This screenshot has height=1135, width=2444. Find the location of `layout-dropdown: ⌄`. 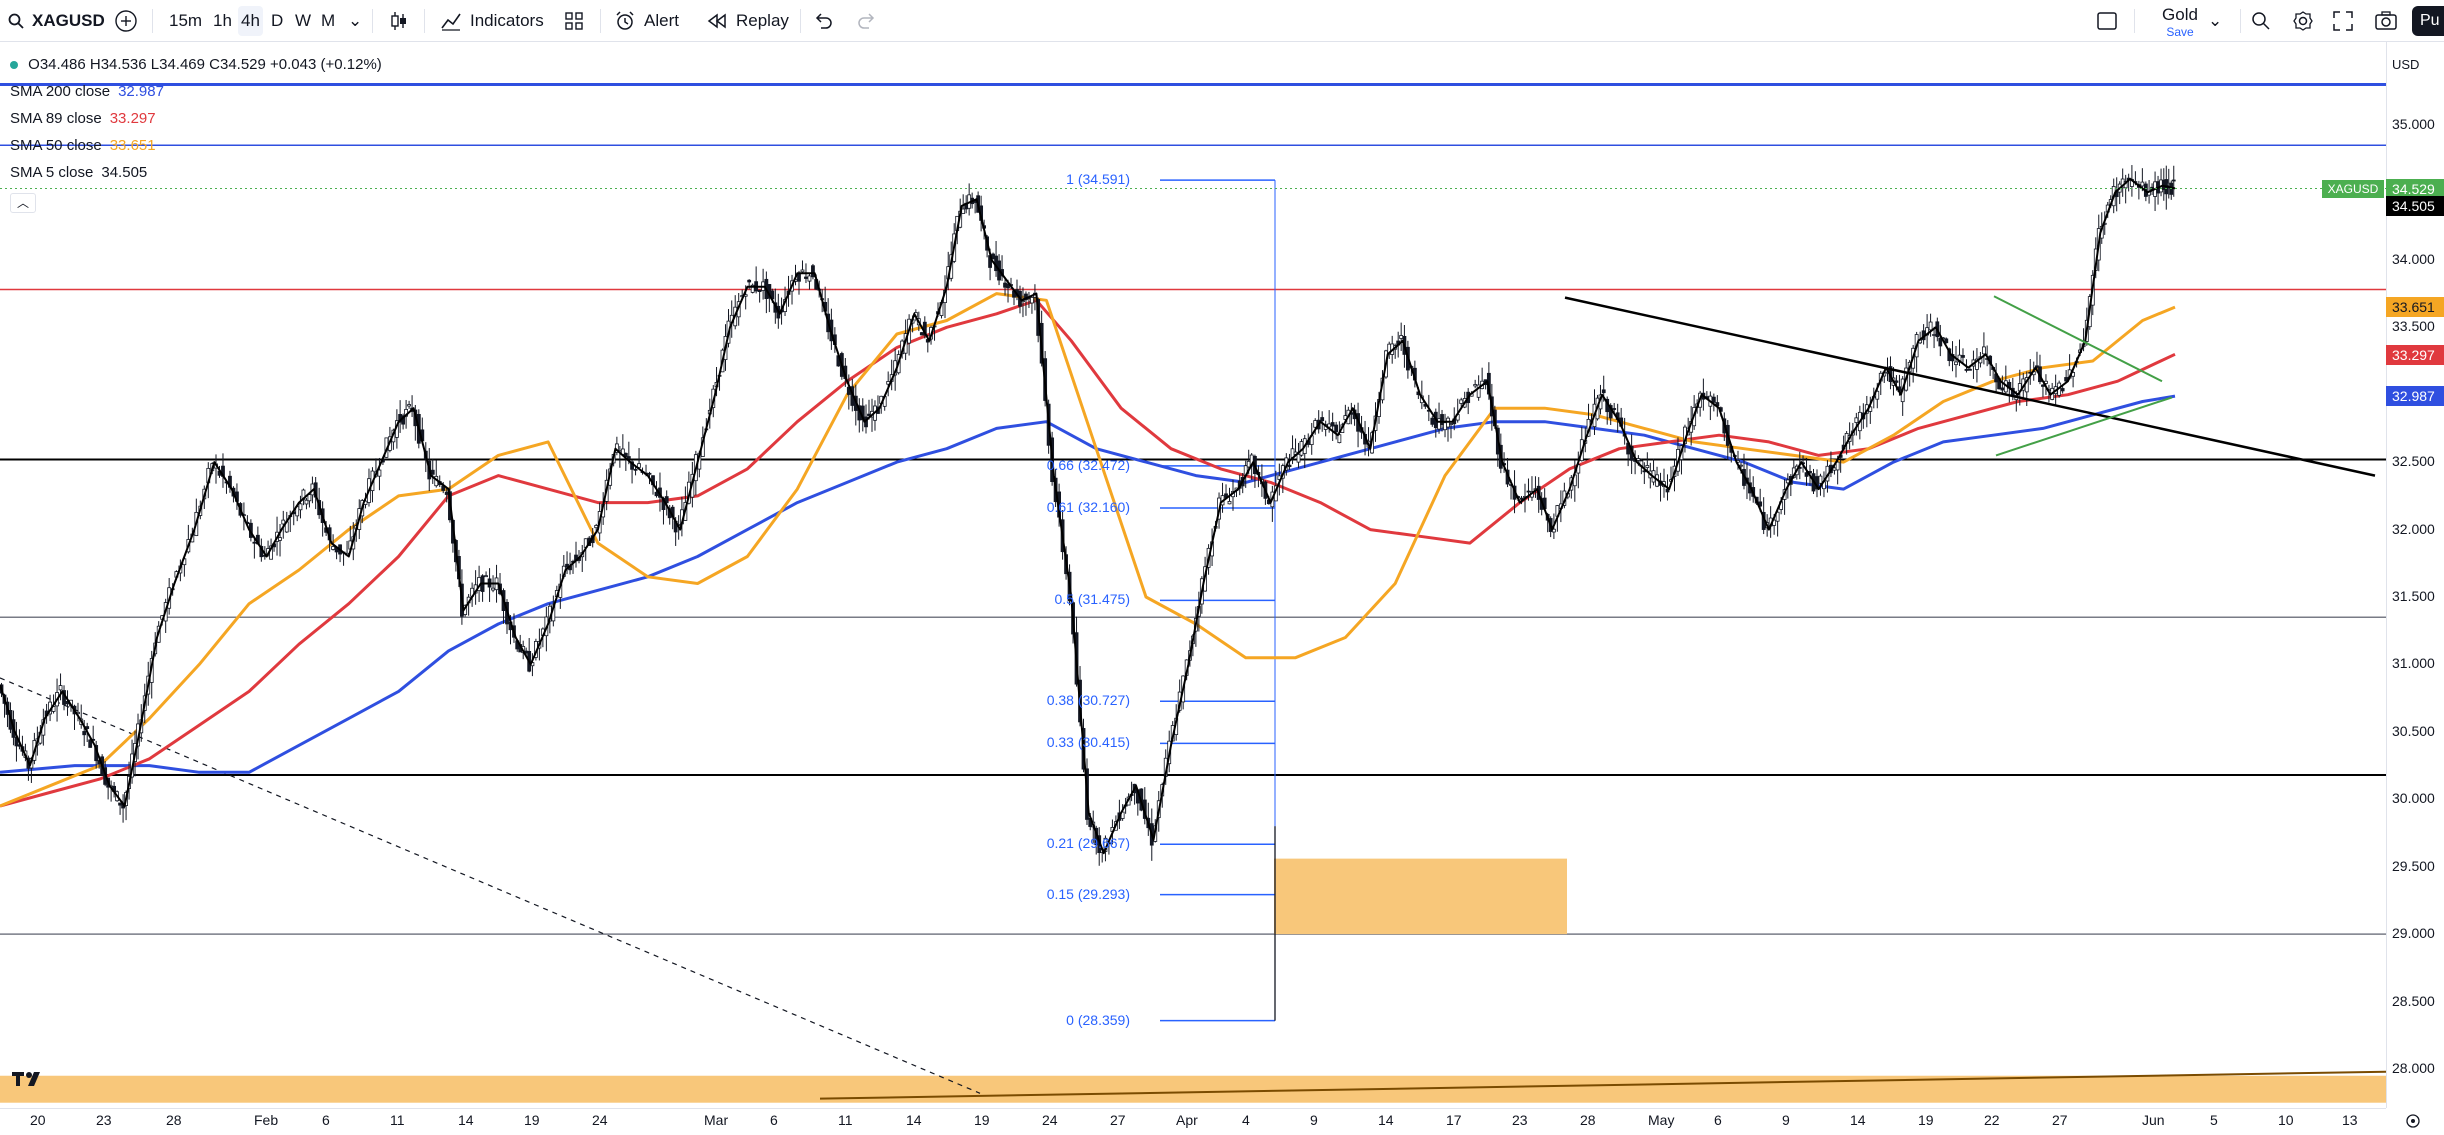

layout-dropdown: ⌄ is located at coordinates (2215, 21).